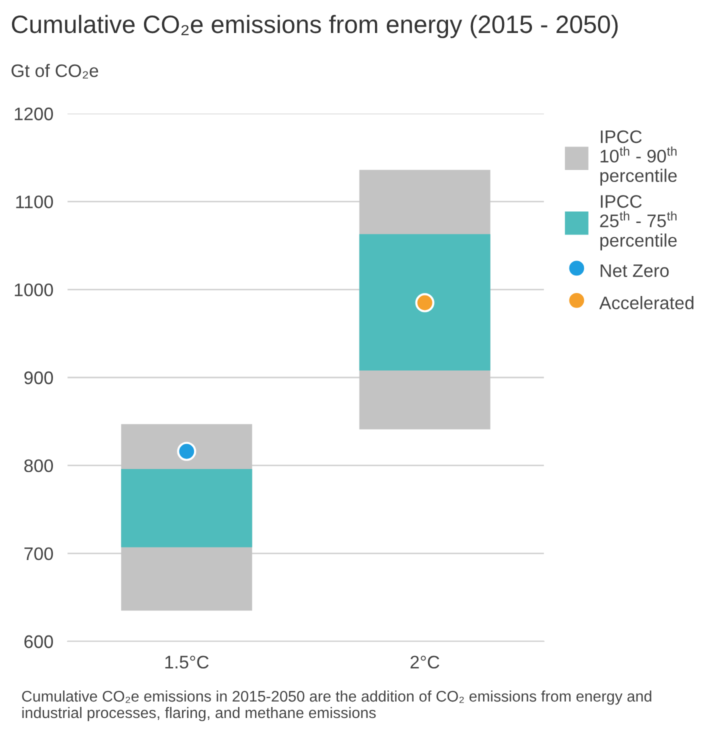 This screenshot has height=733, width=711. I want to click on y-tick-label: 900, so click(38, 377).